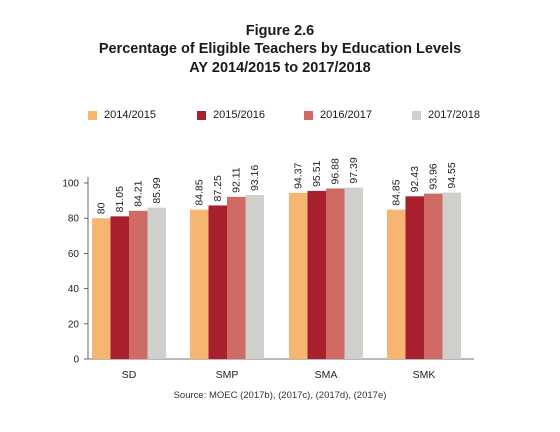 The height and width of the screenshot is (432, 560). Describe the element at coordinates (354, 170) in the screenshot. I see `data-label: 97.39` at that location.